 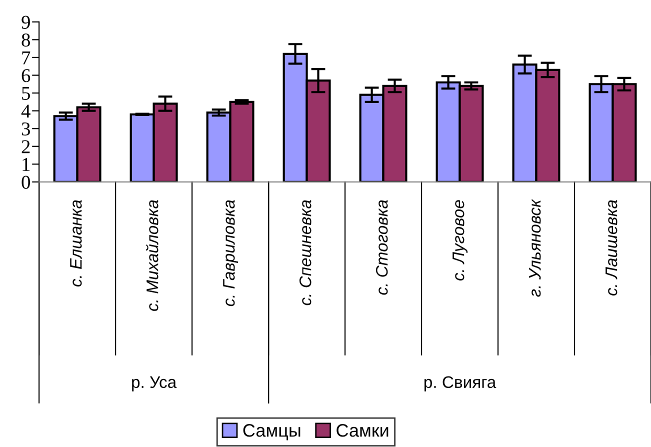 I want to click on y-tick-label: 4, so click(x=25, y=111).